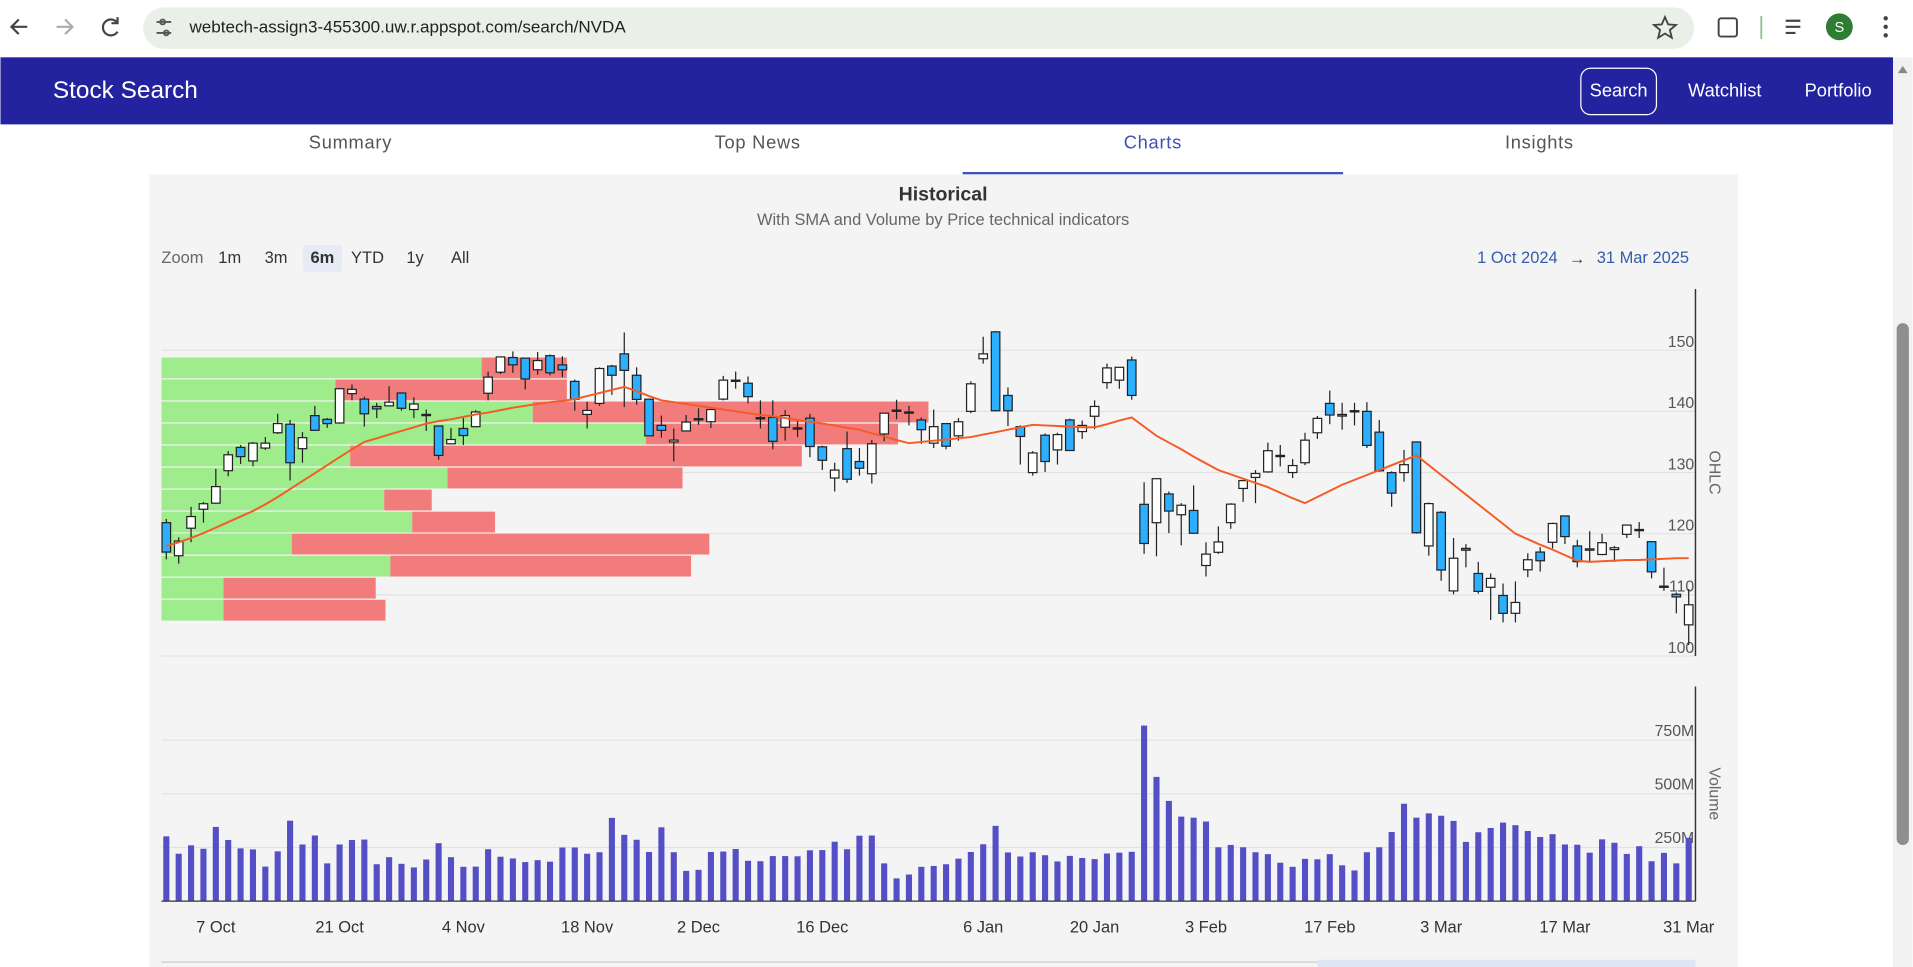 The image size is (1913, 967). I want to click on site-info-icon, so click(164, 27).